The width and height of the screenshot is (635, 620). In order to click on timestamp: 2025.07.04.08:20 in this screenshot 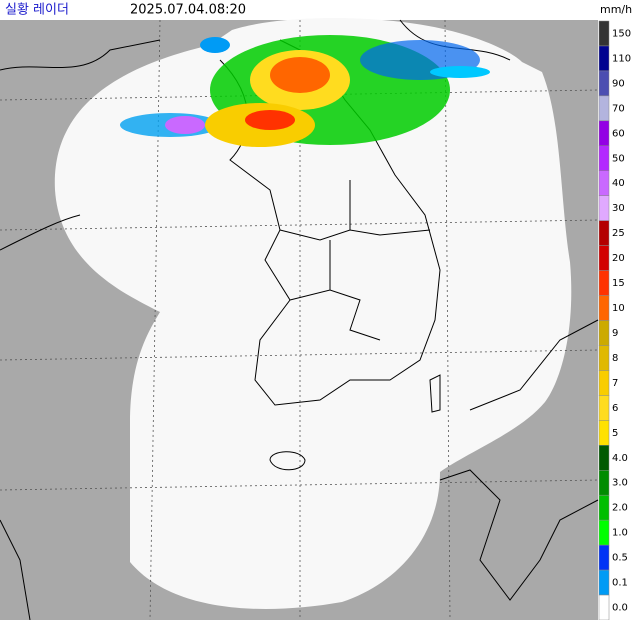, I will do `click(188, 10)`.